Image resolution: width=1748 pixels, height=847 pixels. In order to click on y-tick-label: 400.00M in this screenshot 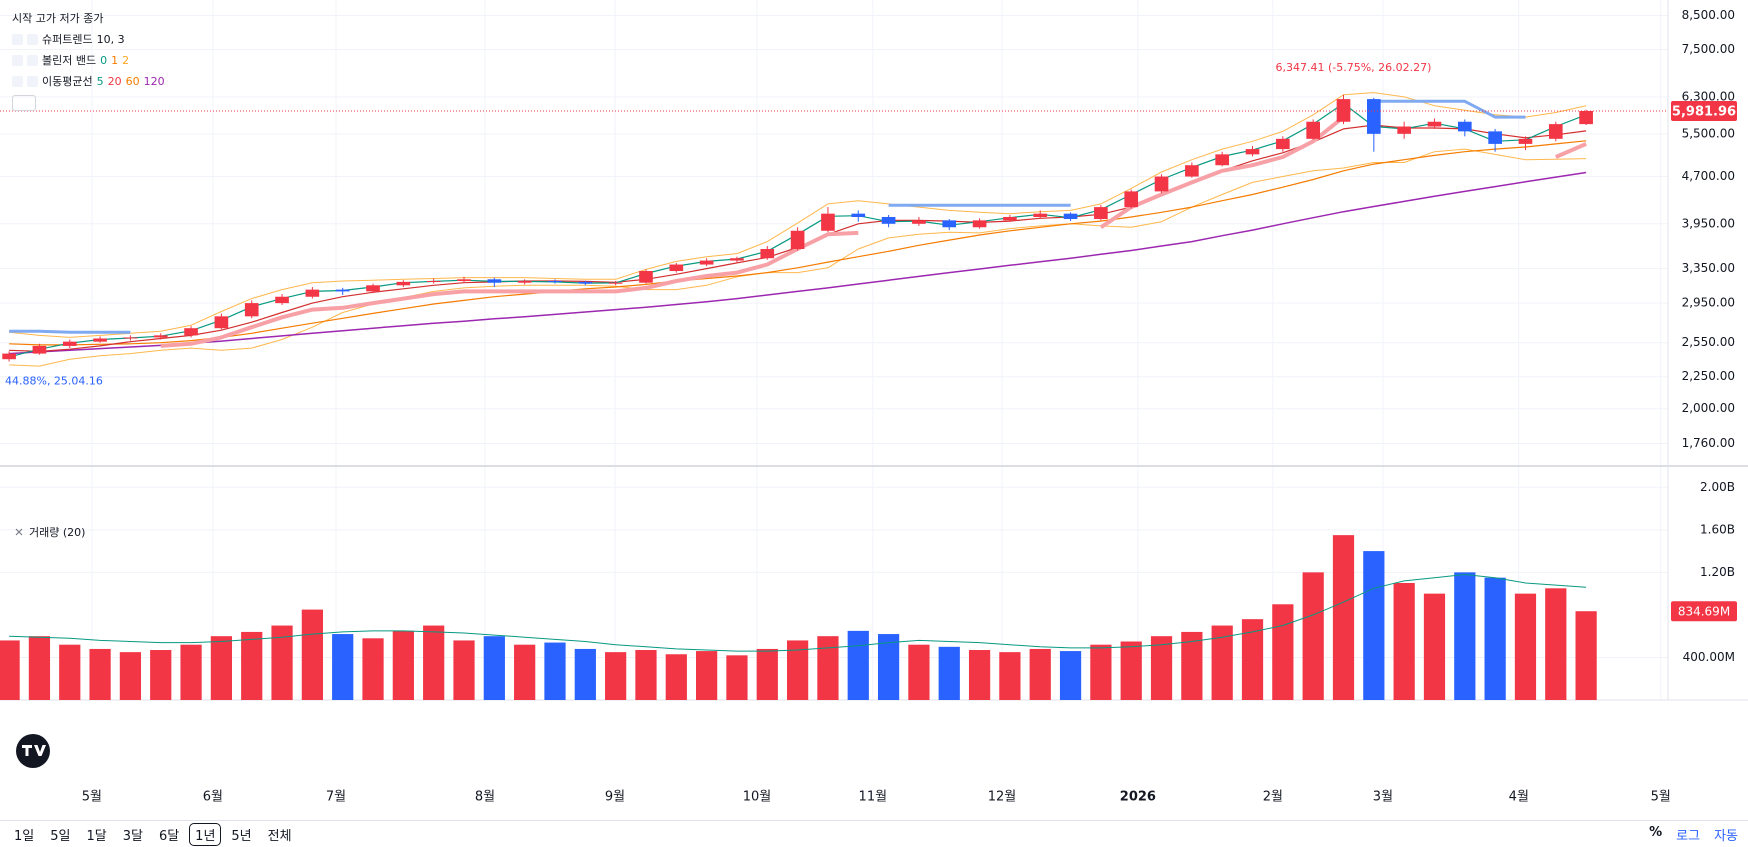, I will do `click(1709, 657)`.